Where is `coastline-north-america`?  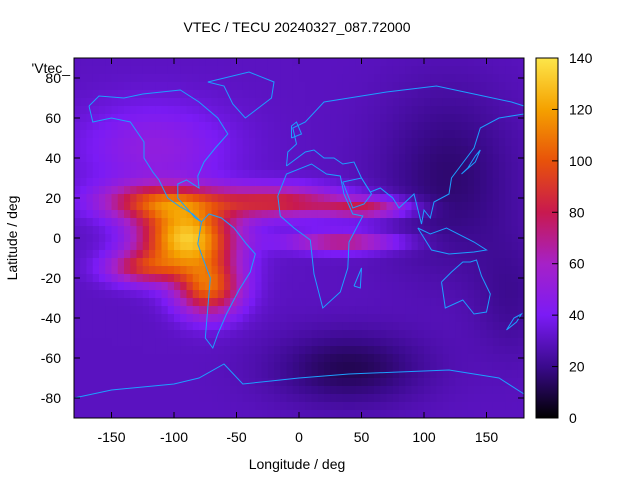
coastline-north-america is located at coordinates (158, 156).